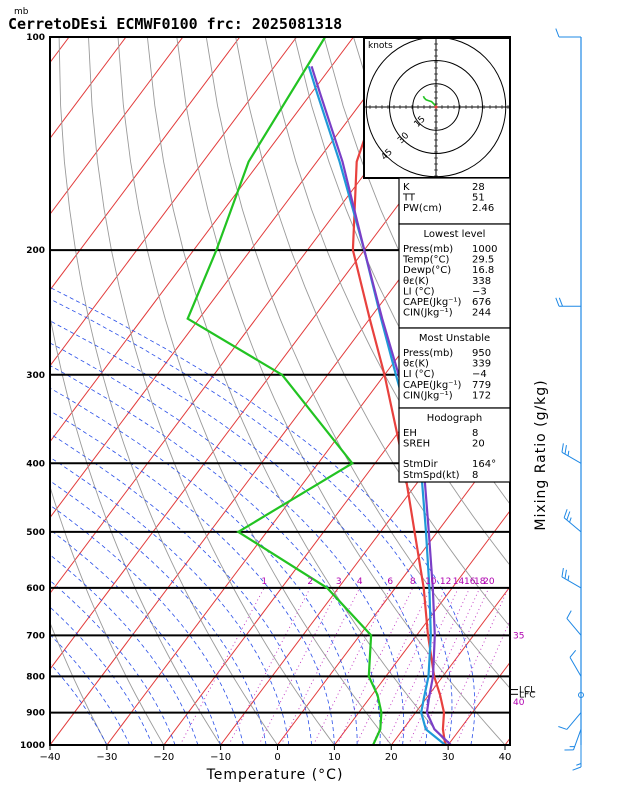 Image resolution: width=618 pixels, height=800 pixels. Describe the element at coordinates (481, 302) in the screenshot. I see `index-value: 676` at that location.